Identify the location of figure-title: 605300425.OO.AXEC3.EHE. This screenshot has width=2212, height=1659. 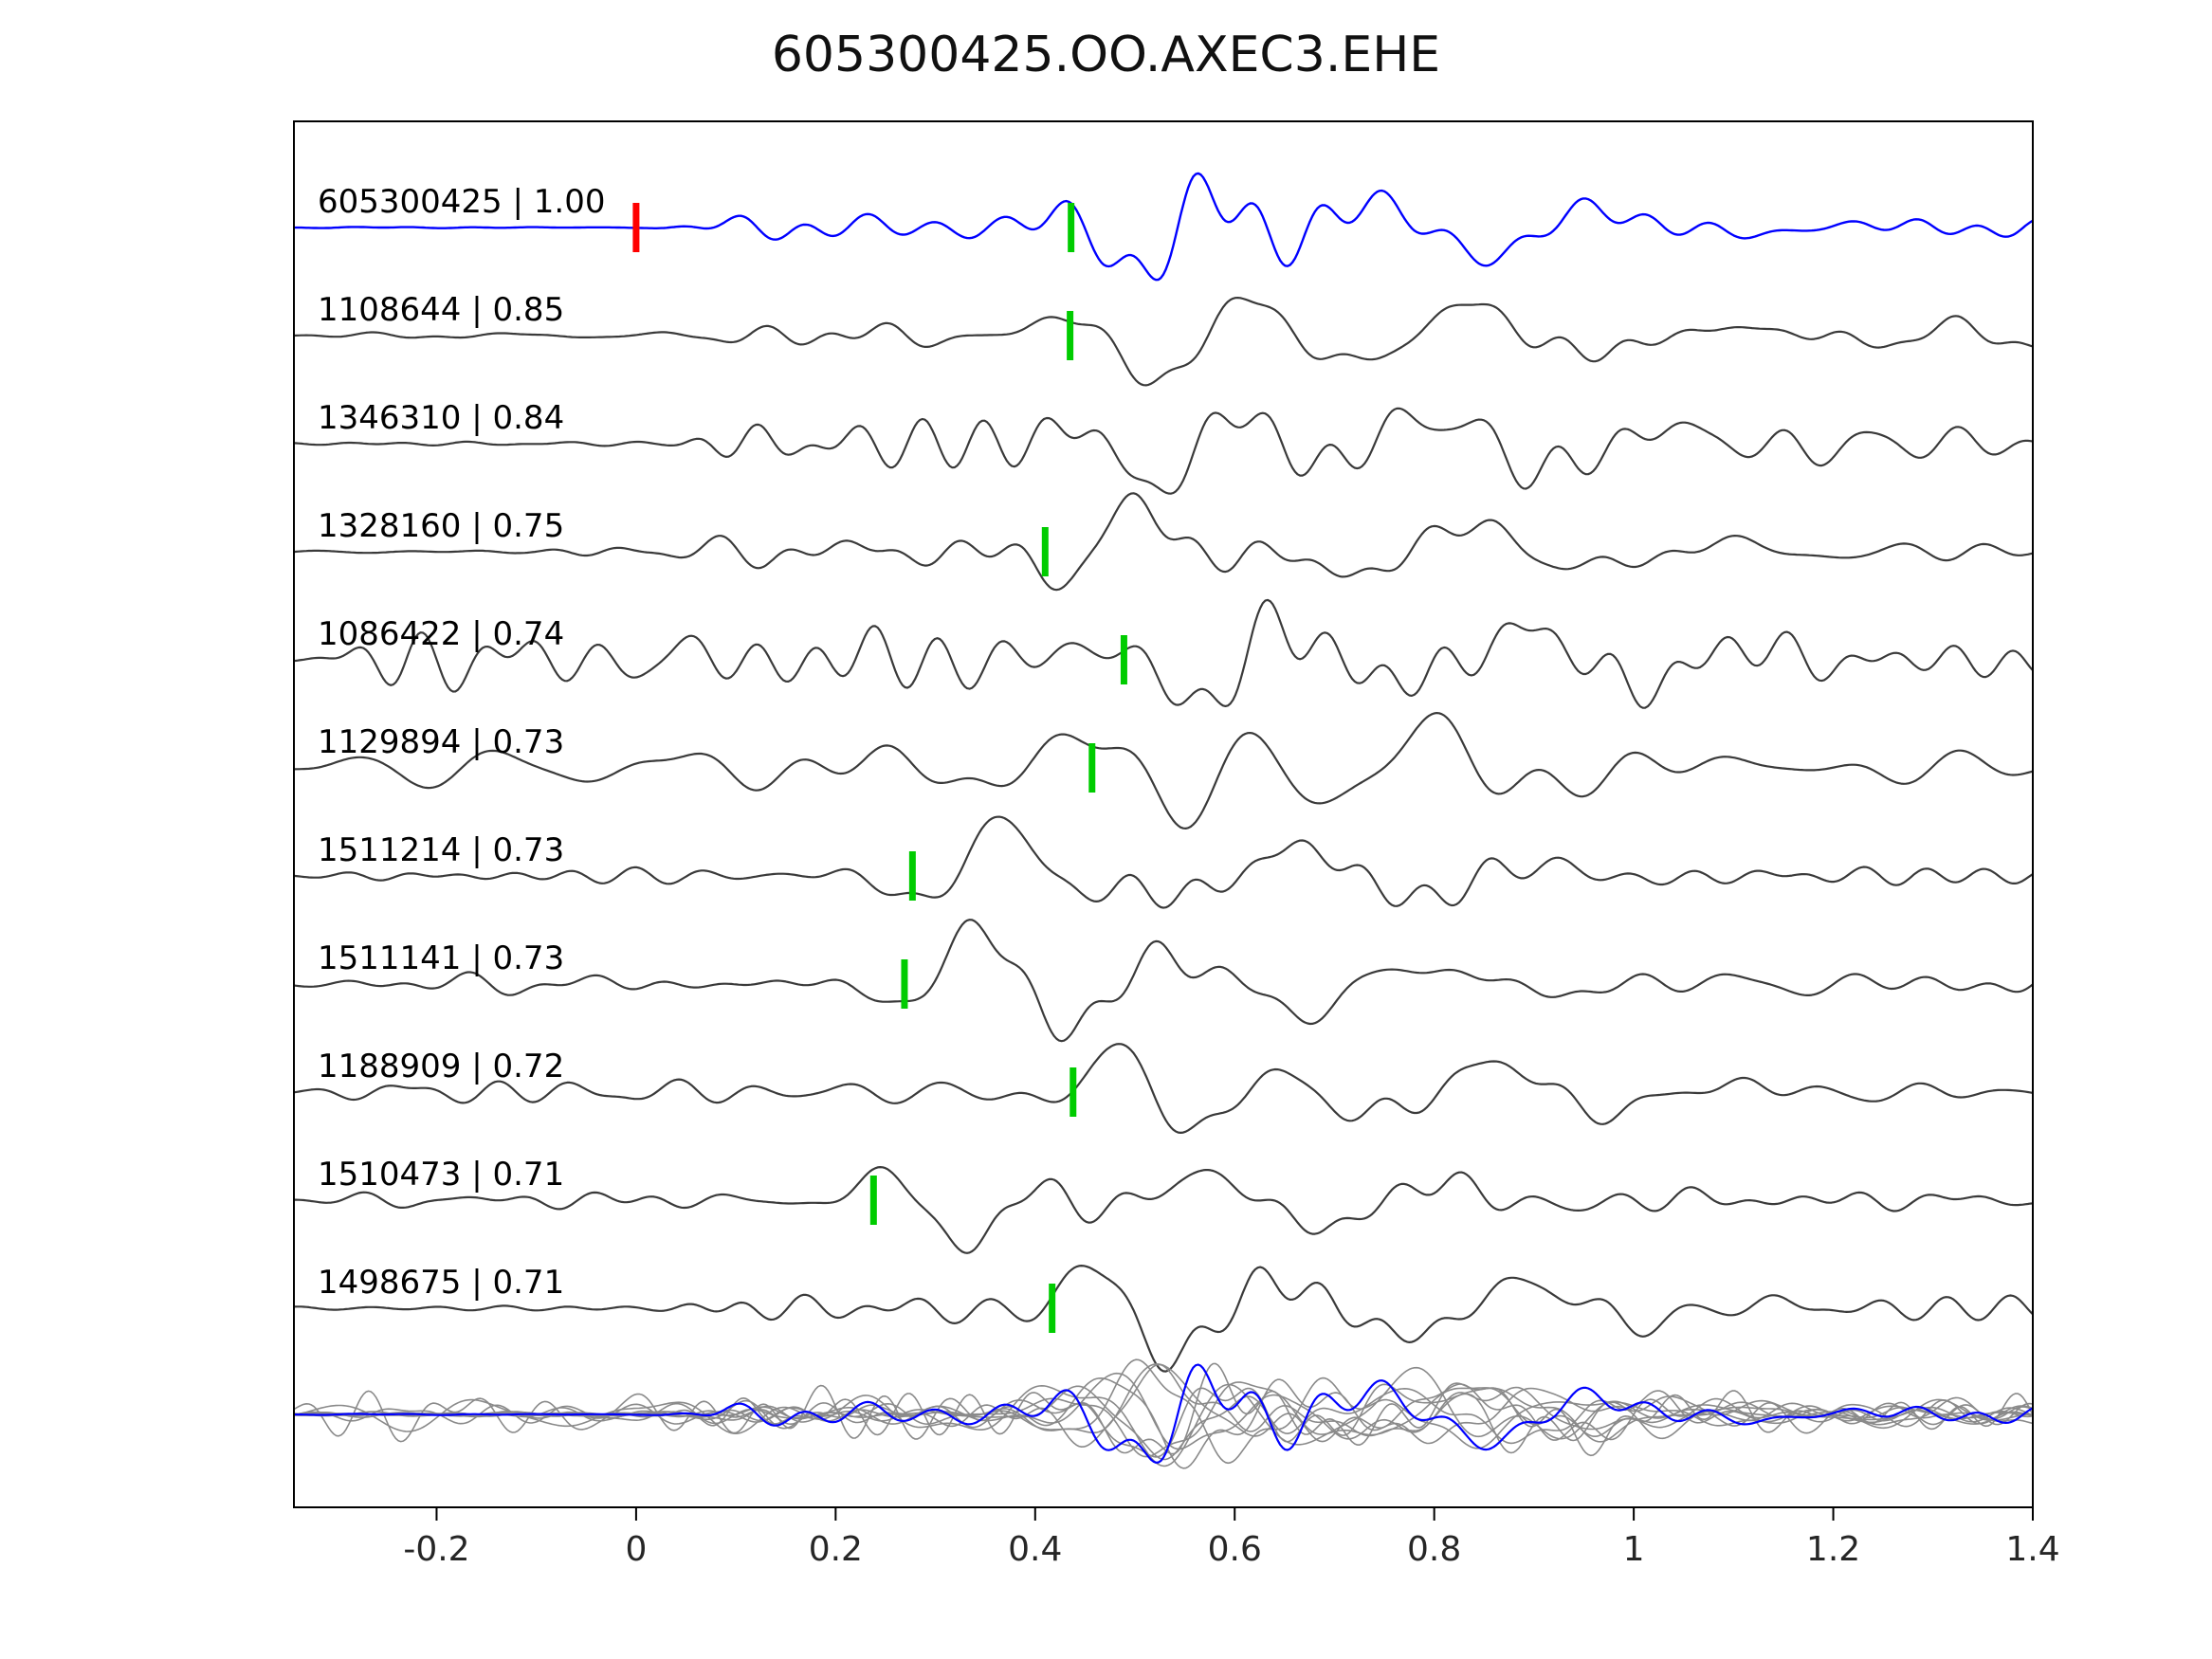
(1106, 55).